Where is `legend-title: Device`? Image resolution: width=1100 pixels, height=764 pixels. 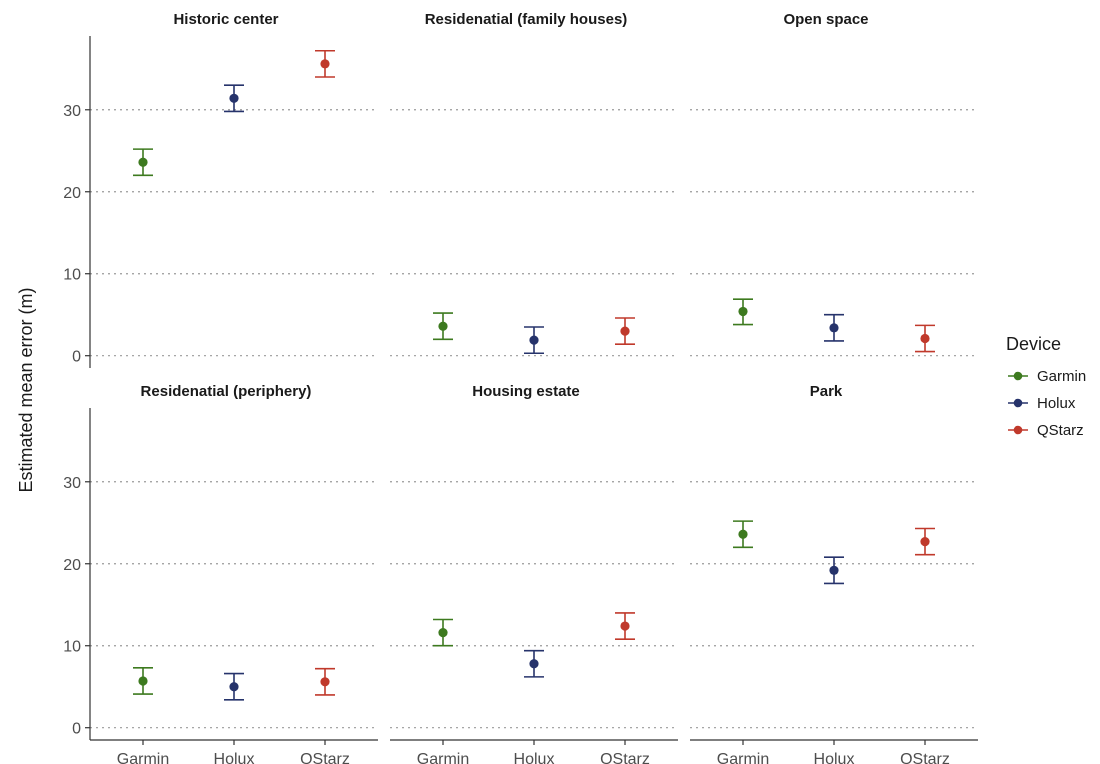 legend-title: Device is located at coordinates (1033, 344).